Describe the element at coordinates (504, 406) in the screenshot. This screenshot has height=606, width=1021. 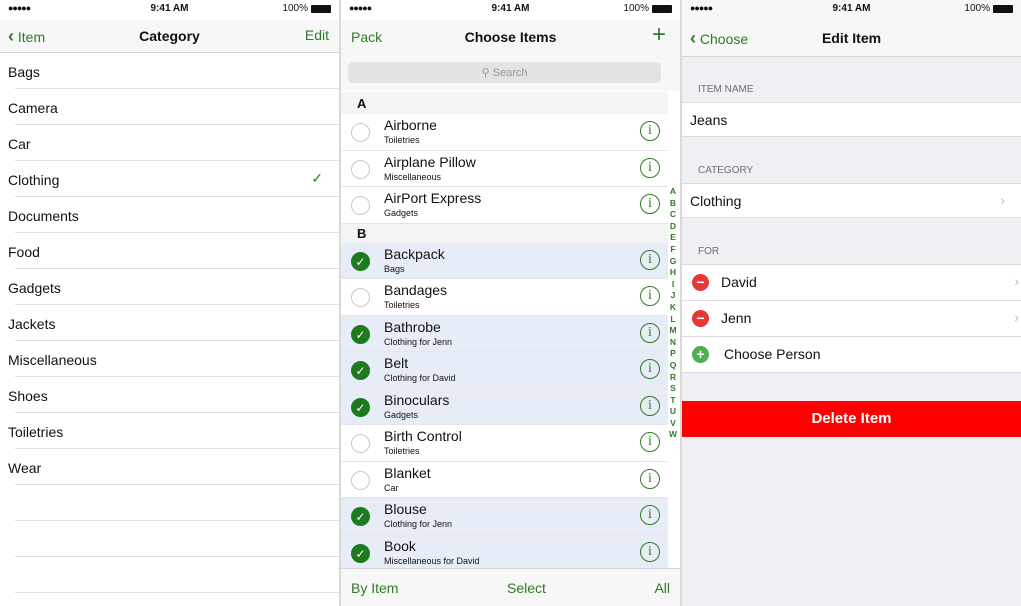
I see `item-row: ✓ Binoculars Gadgets i` at that location.